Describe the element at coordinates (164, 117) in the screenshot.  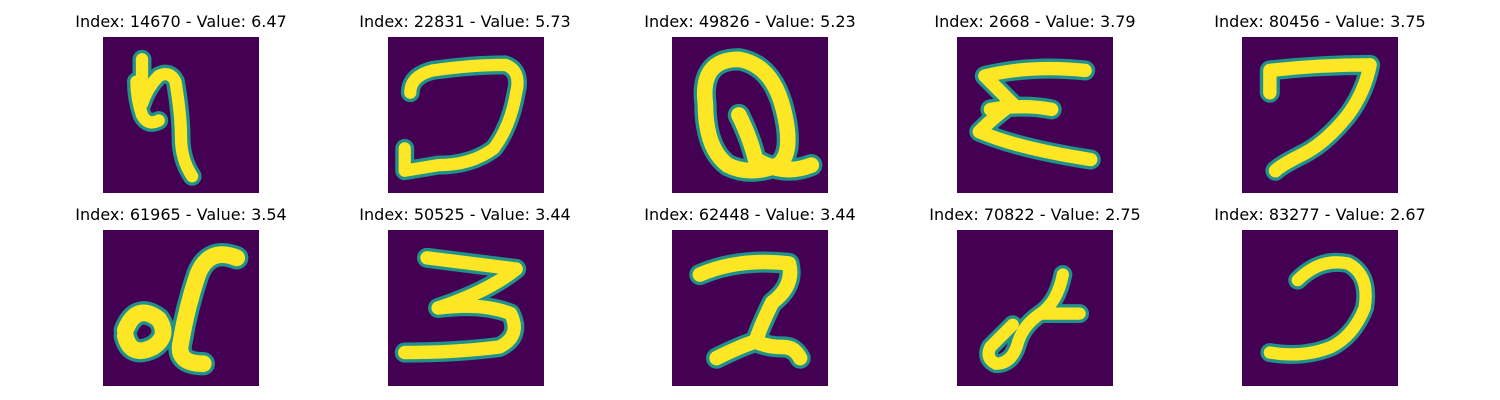
I see `digit-glyph-a` at that location.